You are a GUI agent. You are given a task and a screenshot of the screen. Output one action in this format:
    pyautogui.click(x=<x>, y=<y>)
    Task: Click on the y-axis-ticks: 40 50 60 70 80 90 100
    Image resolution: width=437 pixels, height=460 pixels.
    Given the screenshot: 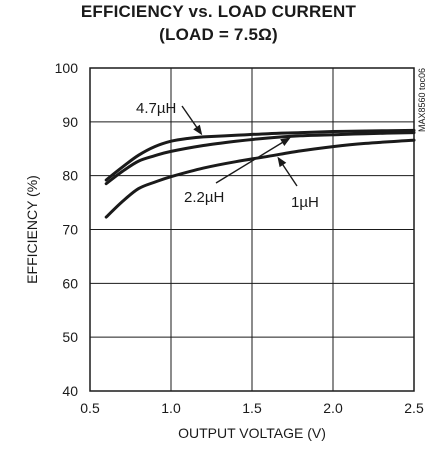 What is the action you would take?
    pyautogui.click(x=67, y=229)
    